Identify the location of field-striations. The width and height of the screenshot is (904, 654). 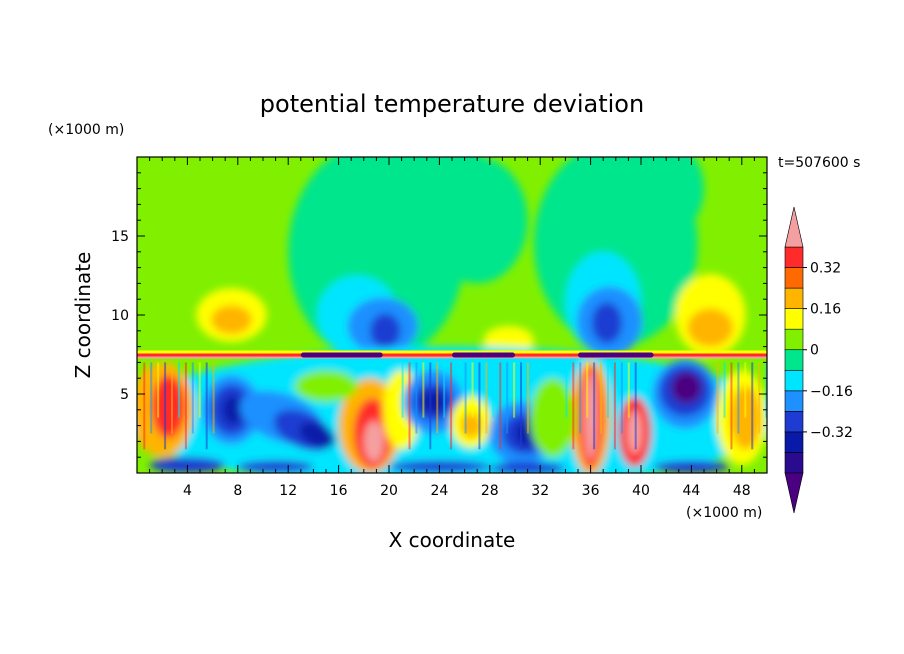
(455, 406).